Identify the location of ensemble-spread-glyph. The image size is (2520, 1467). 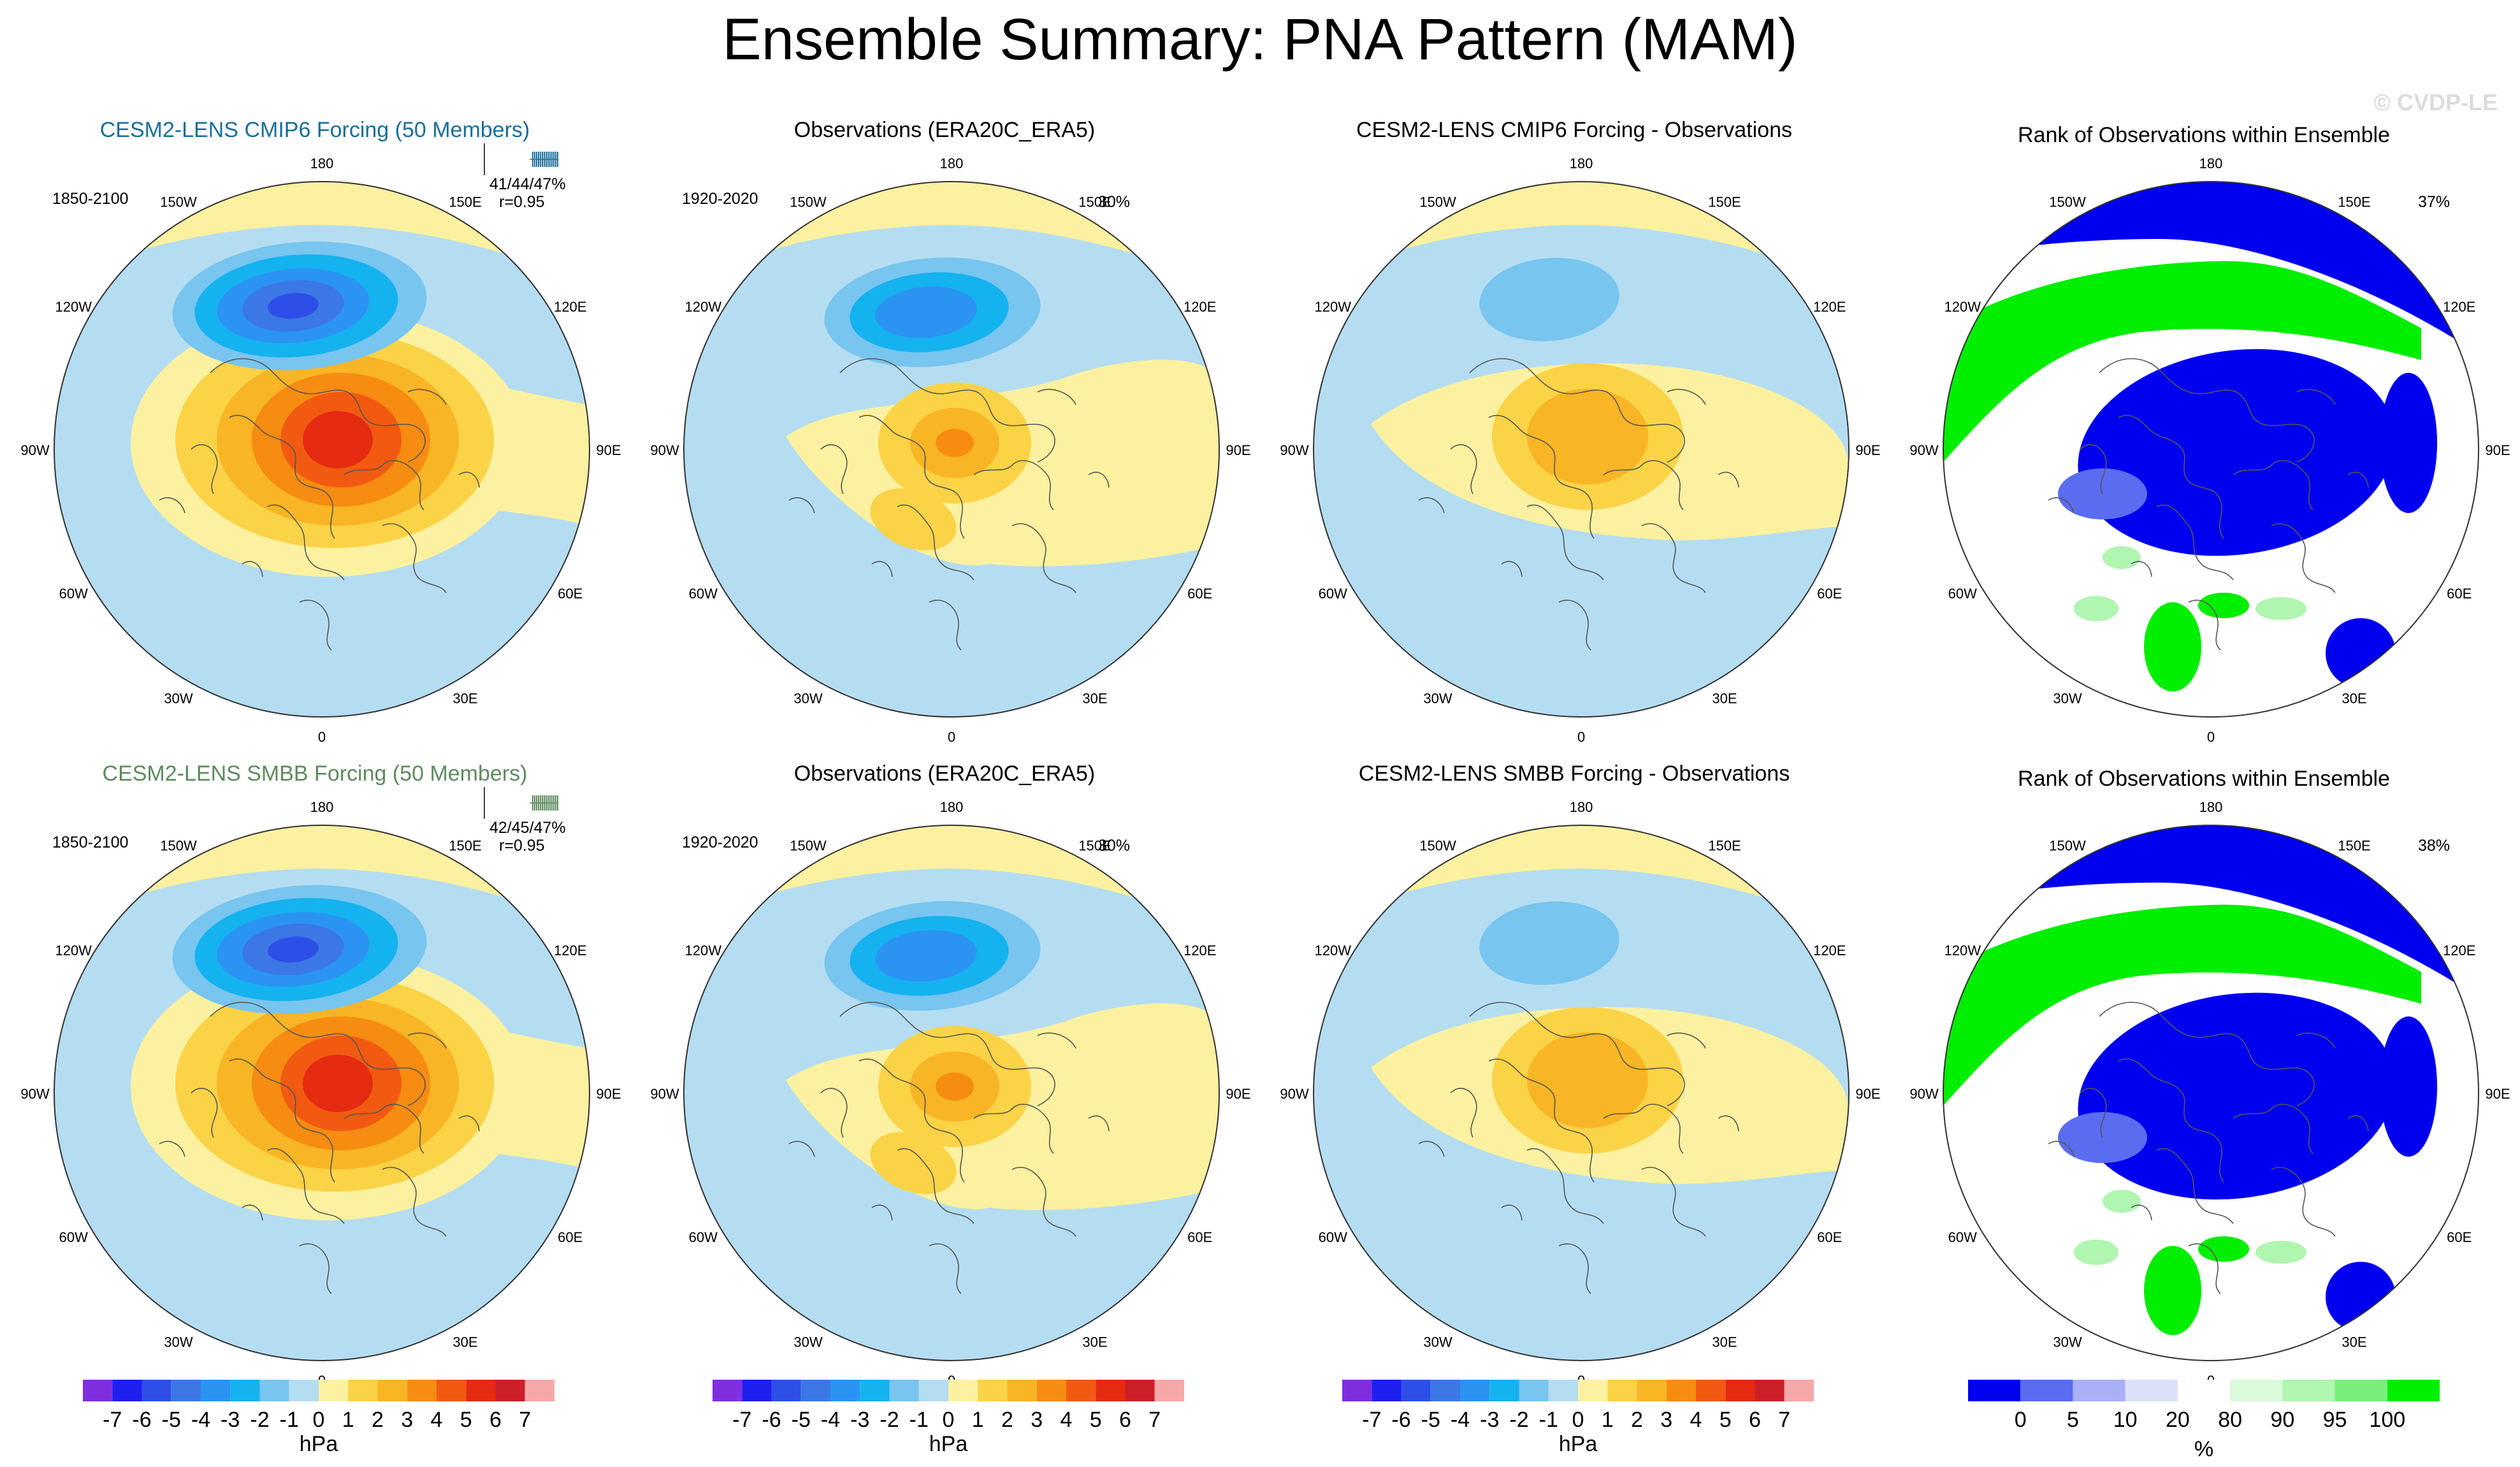
(521, 803).